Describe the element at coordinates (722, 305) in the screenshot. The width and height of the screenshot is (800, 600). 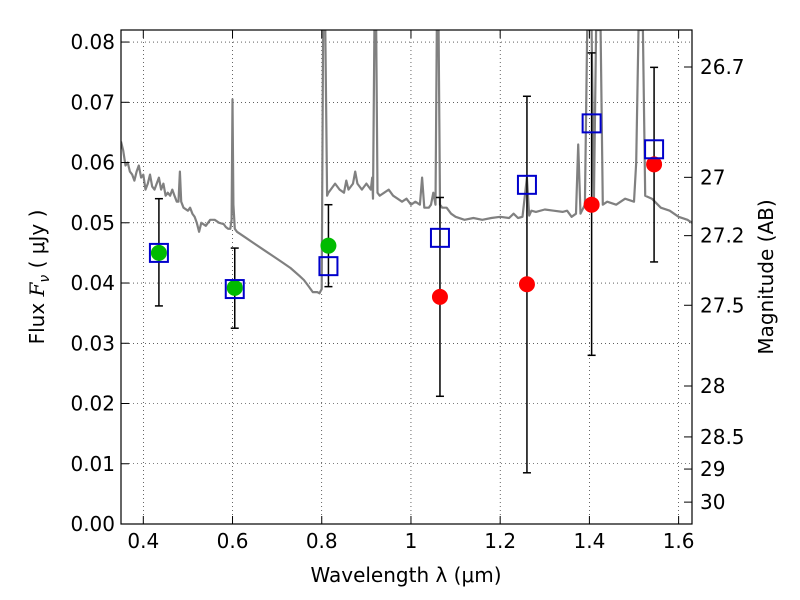
I see `y2-tick-label: 27.5` at that location.